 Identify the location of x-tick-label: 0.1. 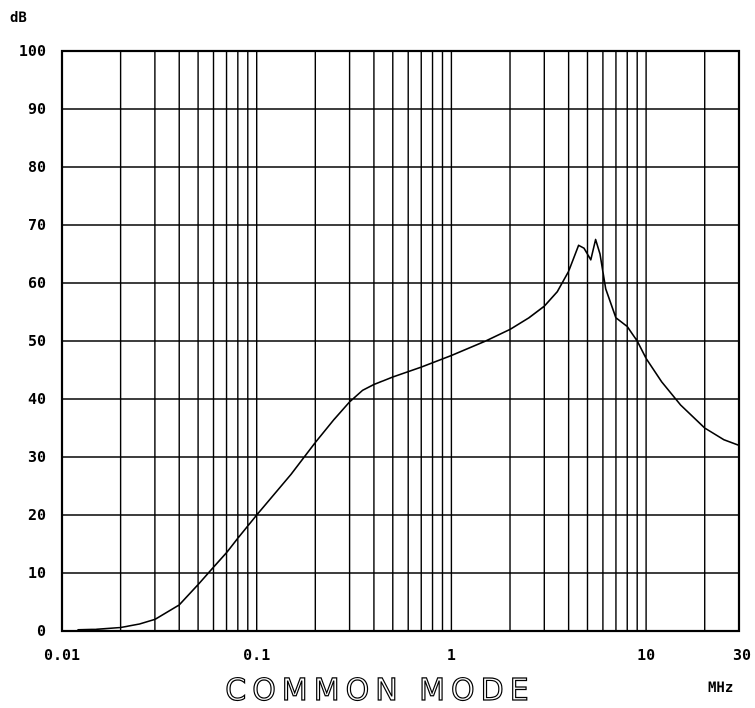
(256, 655).